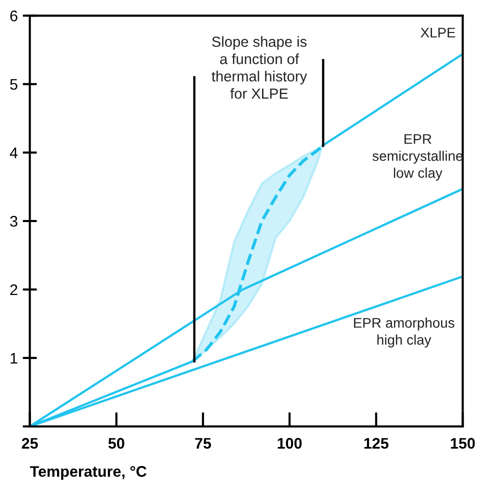 The width and height of the screenshot is (481, 489). What do you see at coordinates (203, 443) in the screenshot?
I see `x-tick-label: 75` at bounding box center [203, 443].